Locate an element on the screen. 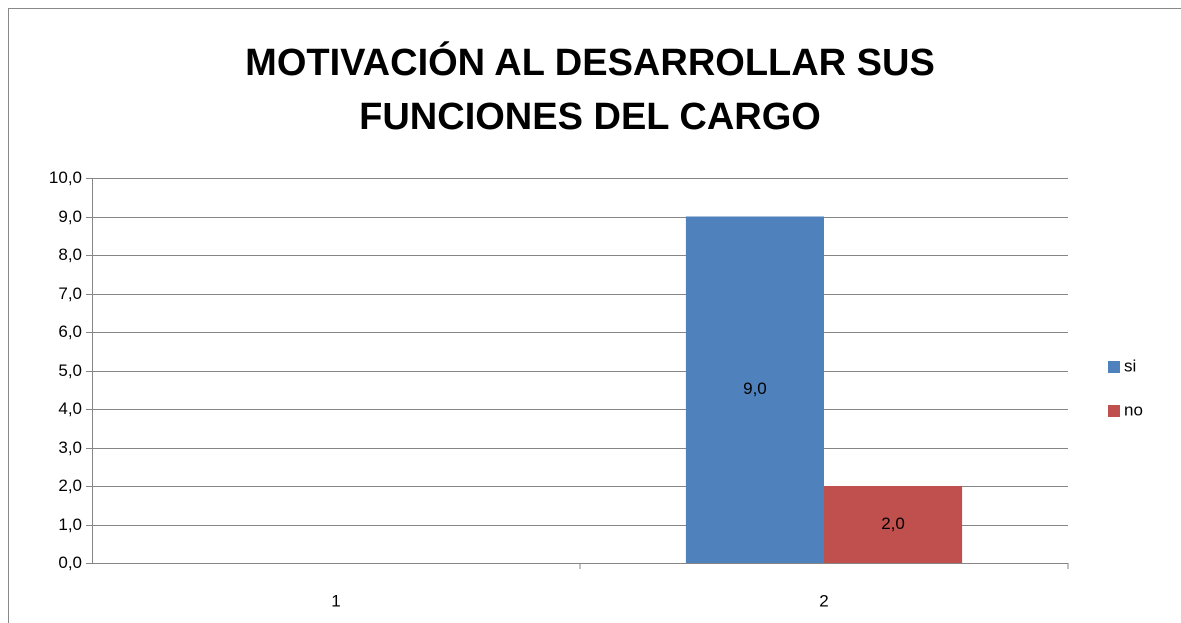  y-tick-label: 8,0 is located at coordinates (70, 254).